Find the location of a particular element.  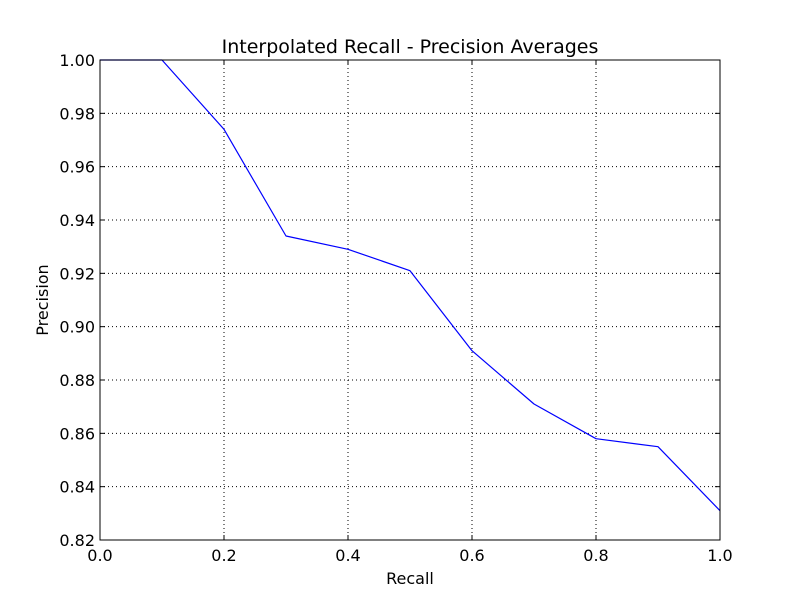

y-tick-label: 0.98 is located at coordinates (77, 113).